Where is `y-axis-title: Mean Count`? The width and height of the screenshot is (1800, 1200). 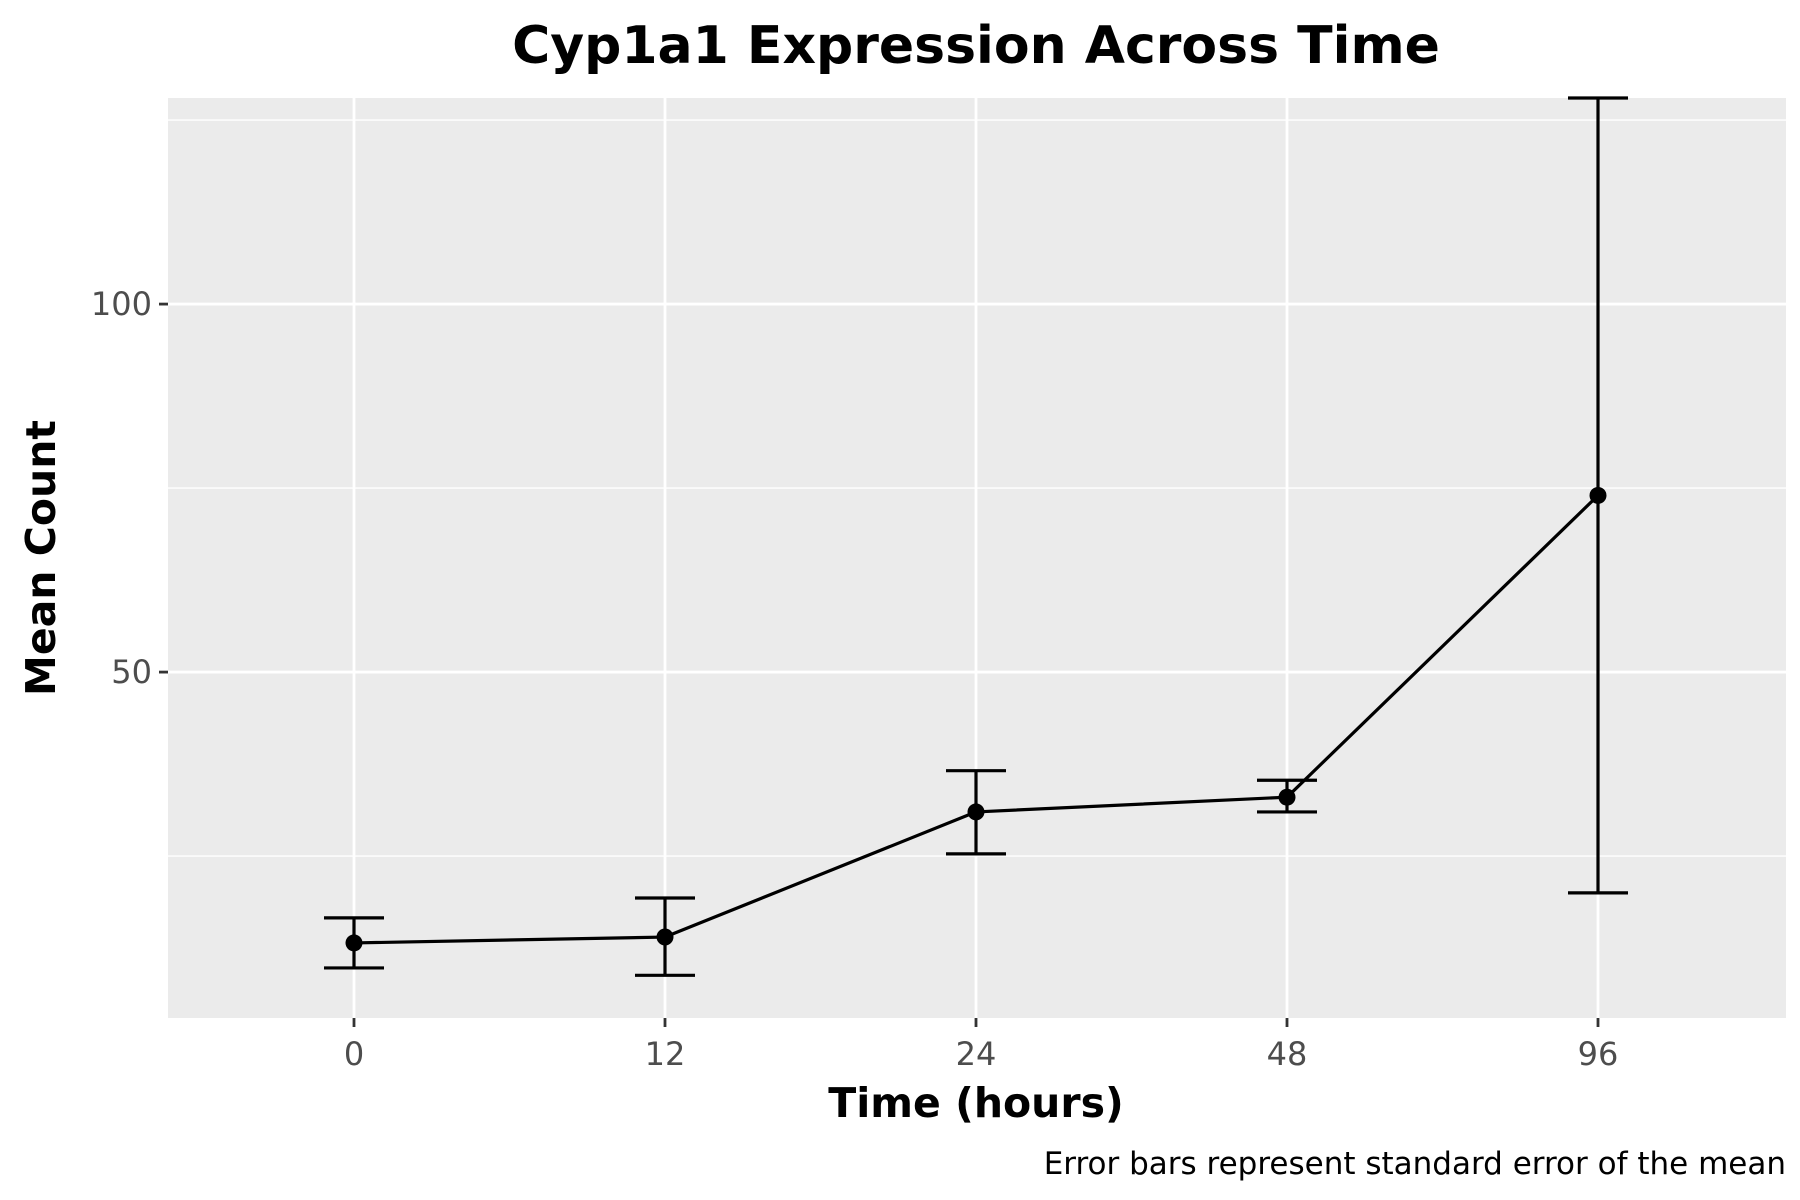 y-axis-title: Mean Count is located at coordinates (41, 558).